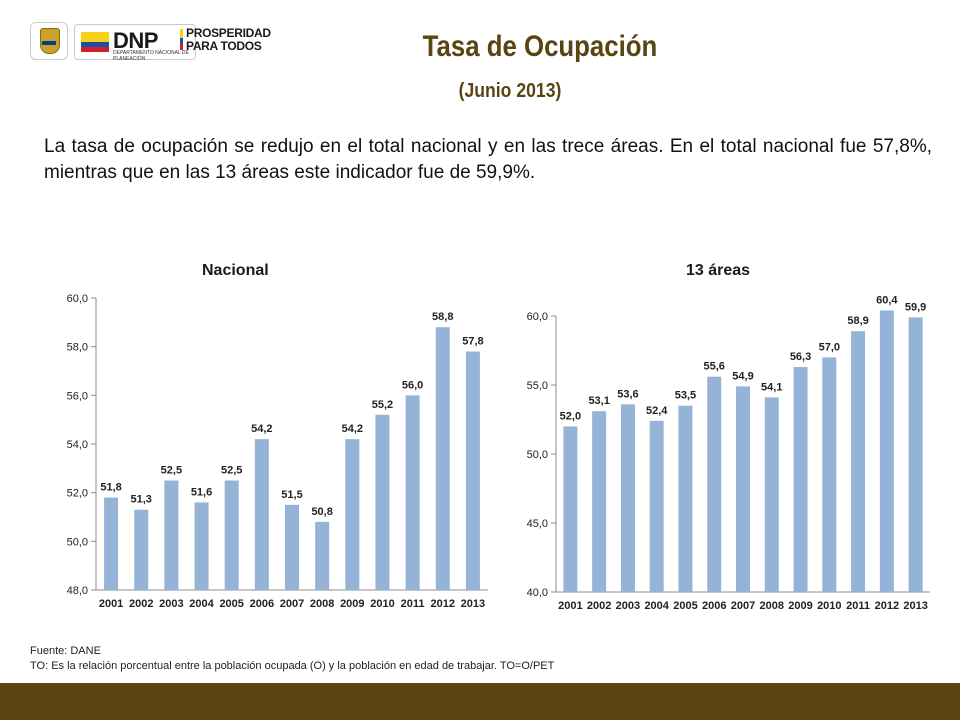  I want to click on nacional-x-tick-label: 2011, so click(413, 604).